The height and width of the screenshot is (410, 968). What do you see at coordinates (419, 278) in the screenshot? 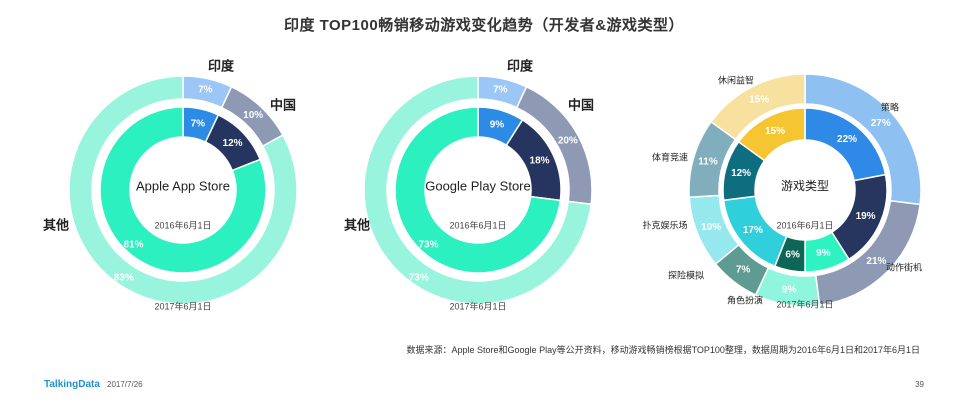
I see `outer-slice-label: 73%` at bounding box center [419, 278].